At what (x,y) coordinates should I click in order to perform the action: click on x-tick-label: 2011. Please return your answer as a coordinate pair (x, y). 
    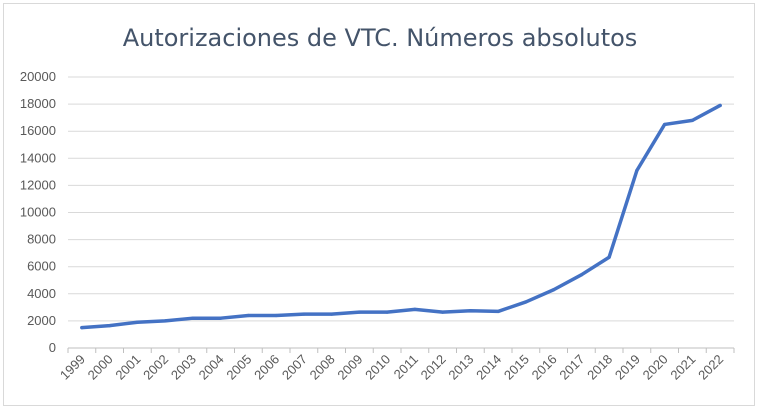
    Looking at the image, I should click on (406, 367).